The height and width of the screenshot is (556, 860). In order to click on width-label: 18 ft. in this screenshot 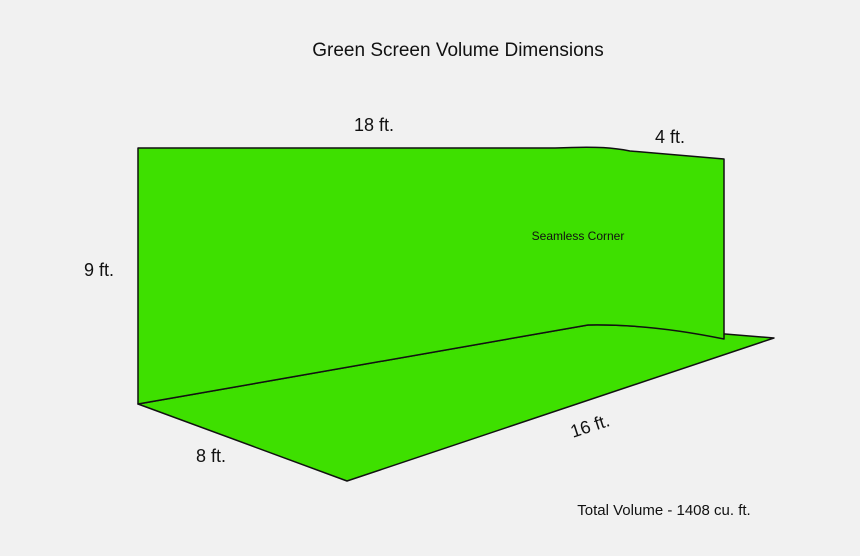, I will do `click(374, 125)`.